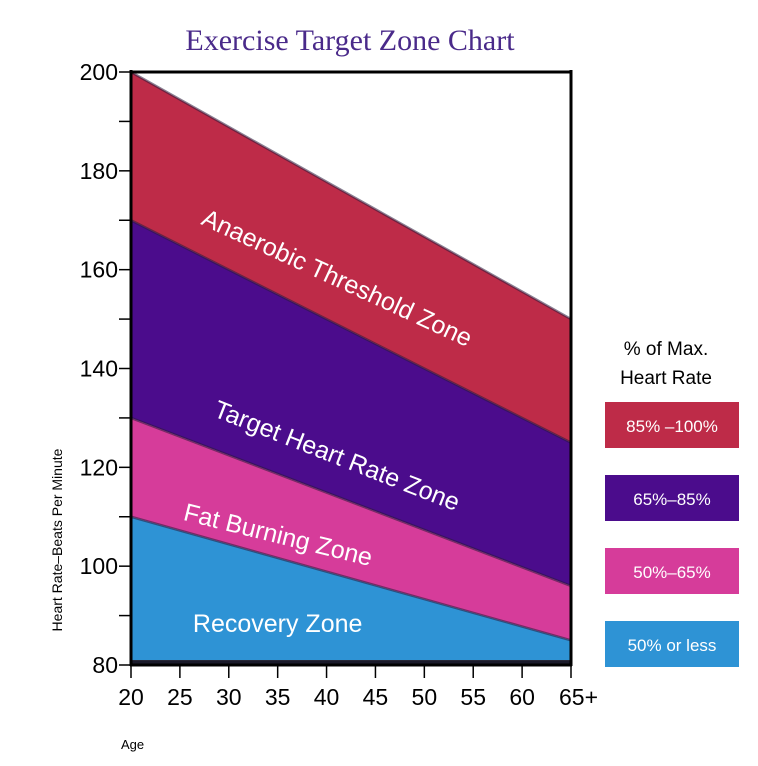  Describe the element at coordinates (350, 40) in the screenshot. I see `chart-title: Exercise Target Zone Chart` at that location.